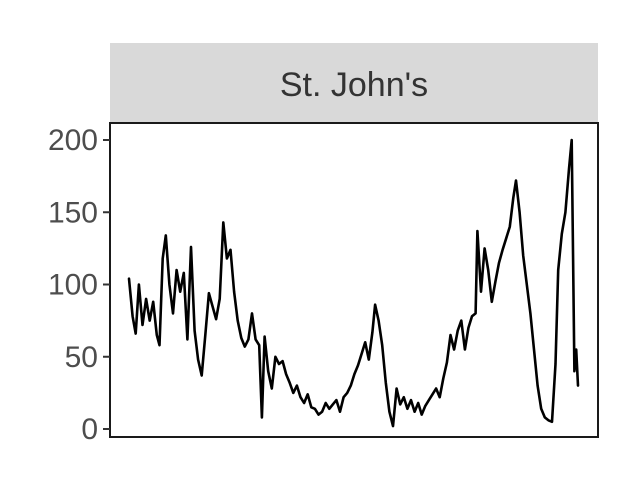 This screenshot has width=621, height=478. I want to click on facet-strip, so click(354, 83).